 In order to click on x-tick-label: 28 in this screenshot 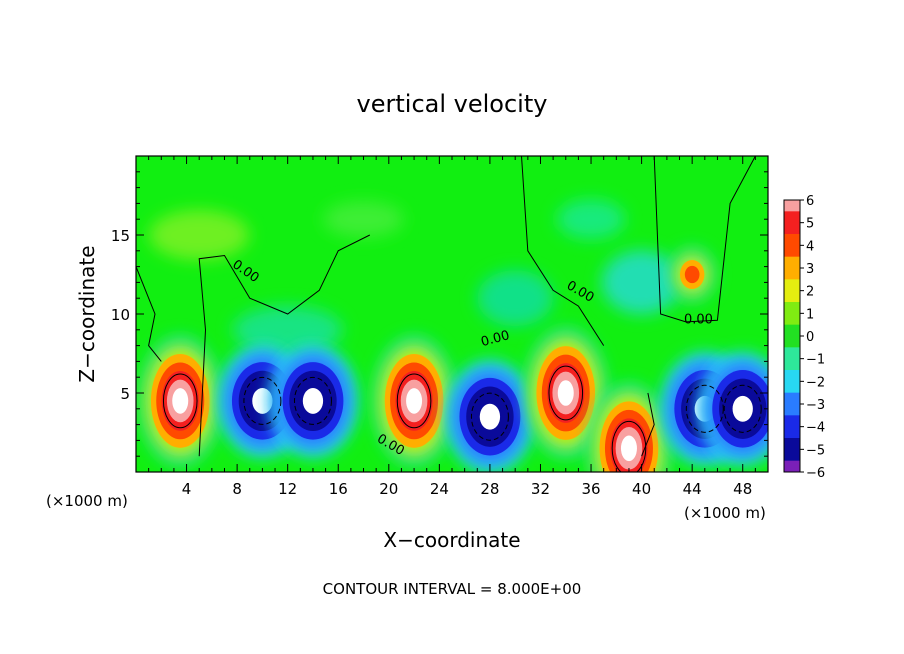, I will do `click(489, 489)`.